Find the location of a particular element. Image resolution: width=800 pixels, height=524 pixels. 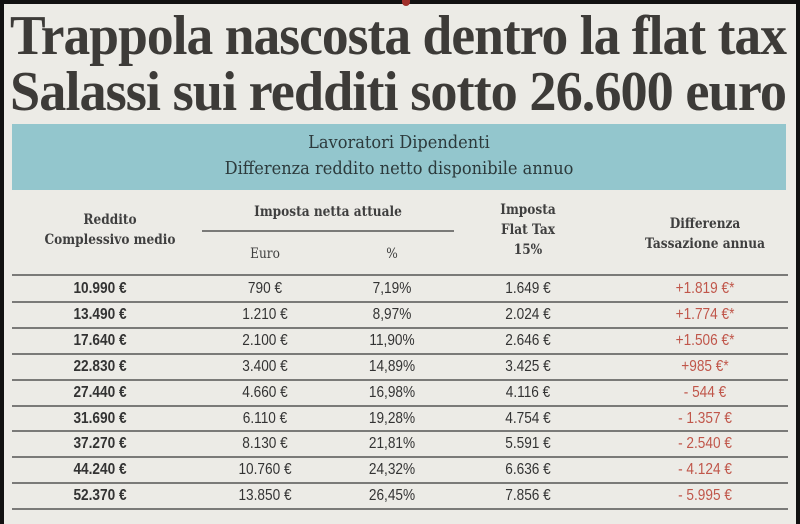

flat-tax-cell: 2.646 € is located at coordinates (528, 340).